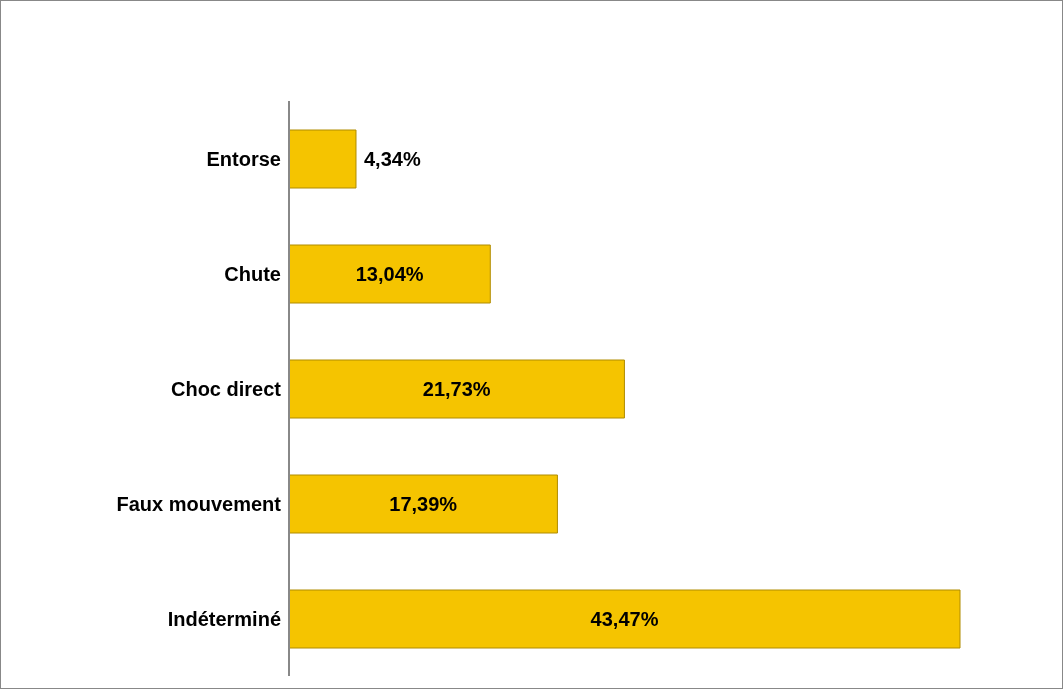  What do you see at coordinates (199, 503) in the screenshot?
I see `y-tick-label: Faux mouvement` at bounding box center [199, 503].